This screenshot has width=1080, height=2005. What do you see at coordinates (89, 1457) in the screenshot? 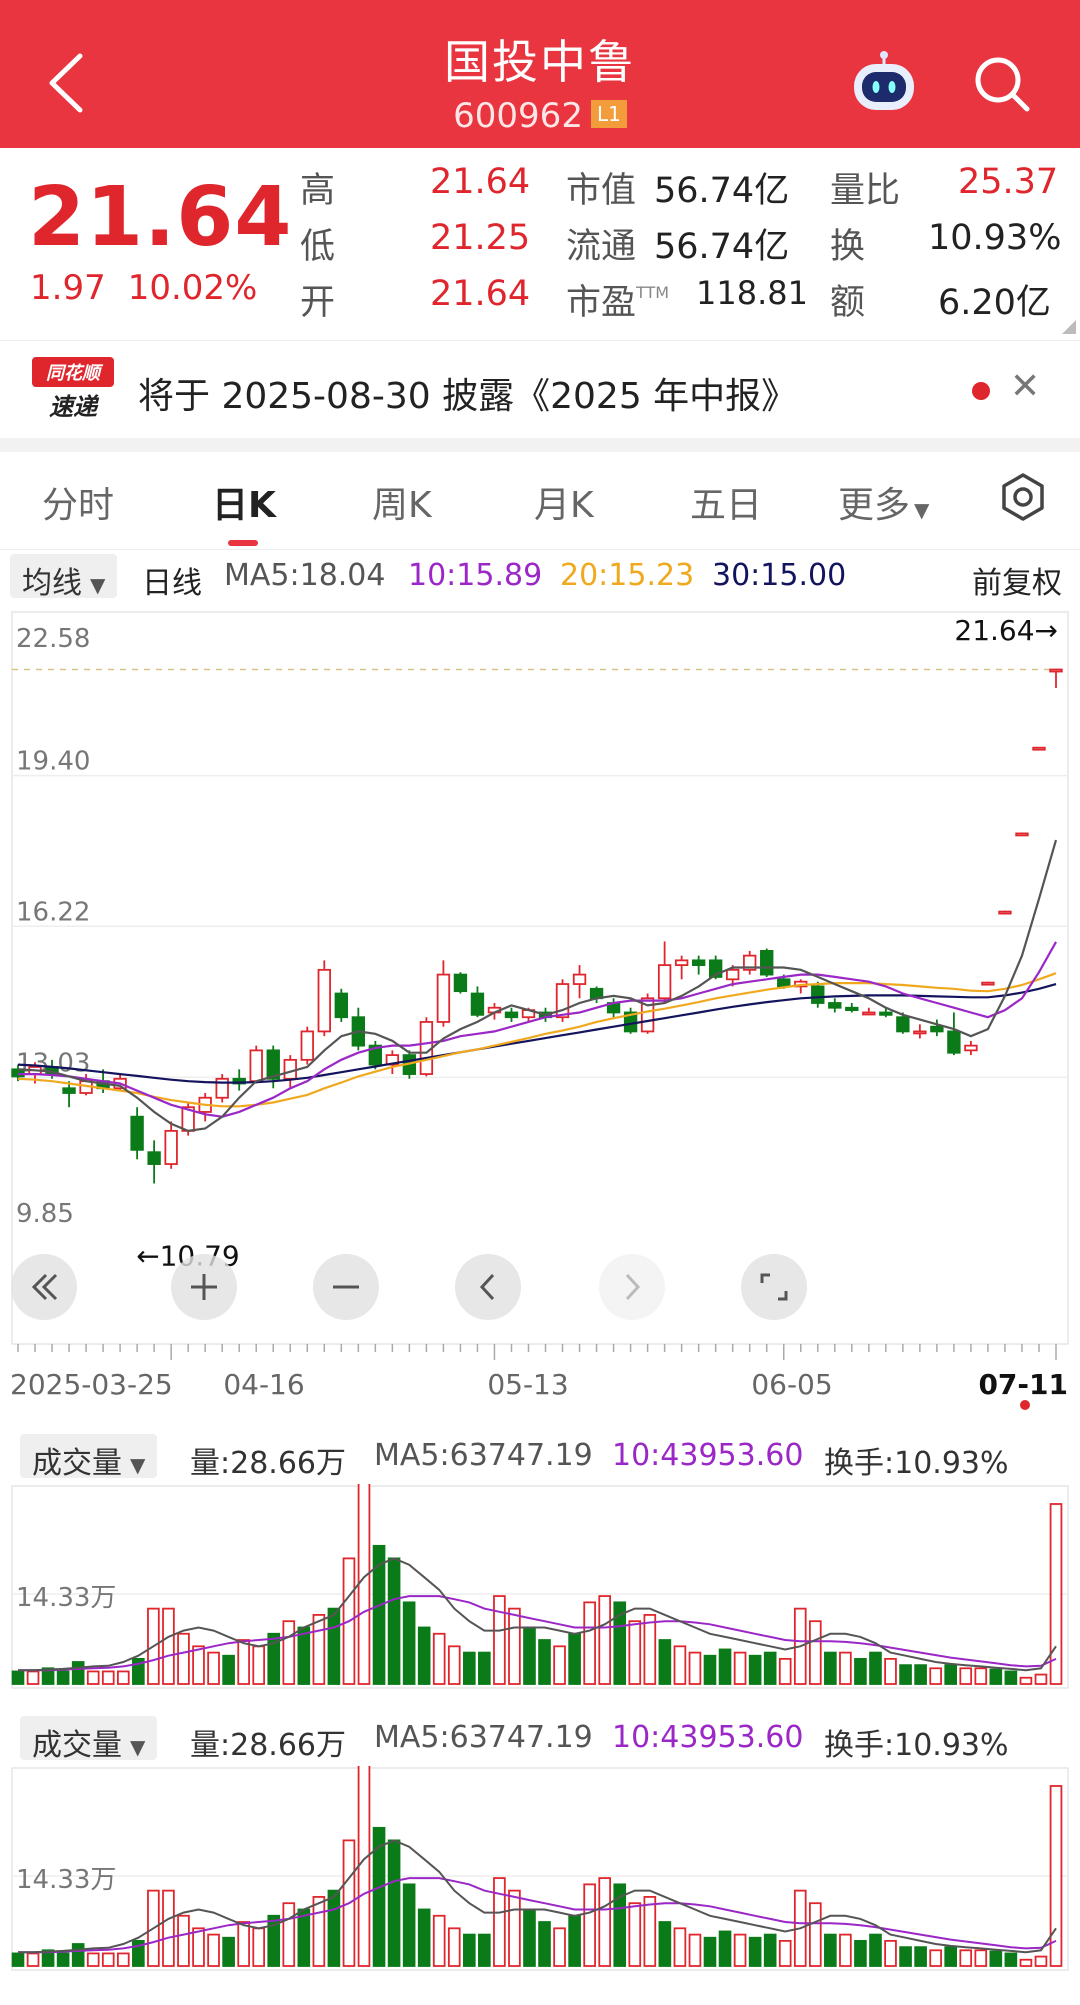
I see `volume-dropdown-1: 成交量 ▼` at bounding box center [89, 1457].